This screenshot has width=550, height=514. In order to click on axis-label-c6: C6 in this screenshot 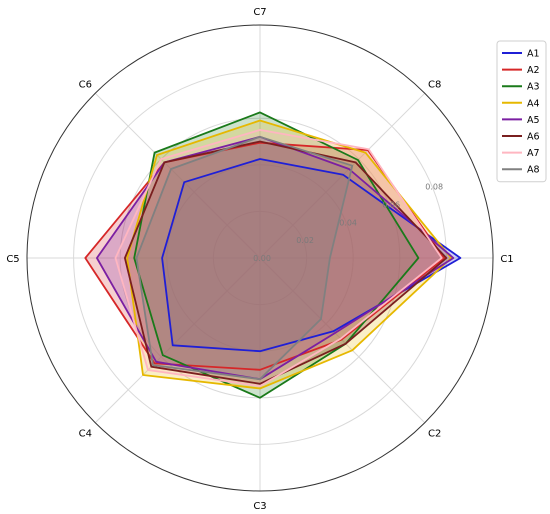, I will do `click(85, 84)`.